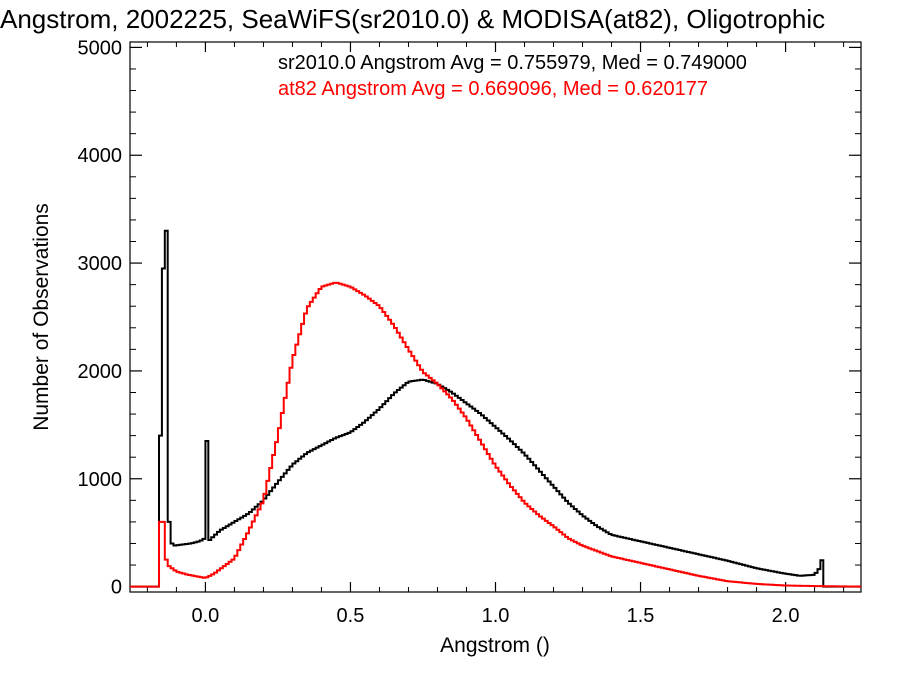 This screenshot has width=900, height=675. Describe the element at coordinates (351, 616) in the screenshot. I see `x-tick-label: 0.5` at that location.